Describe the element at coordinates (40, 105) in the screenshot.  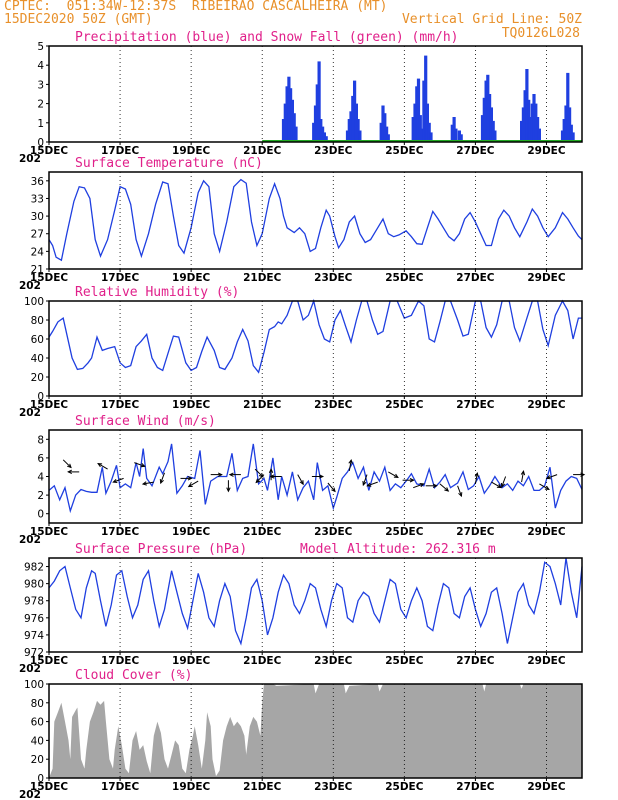
I see `y-tick-label: 2` at that location.